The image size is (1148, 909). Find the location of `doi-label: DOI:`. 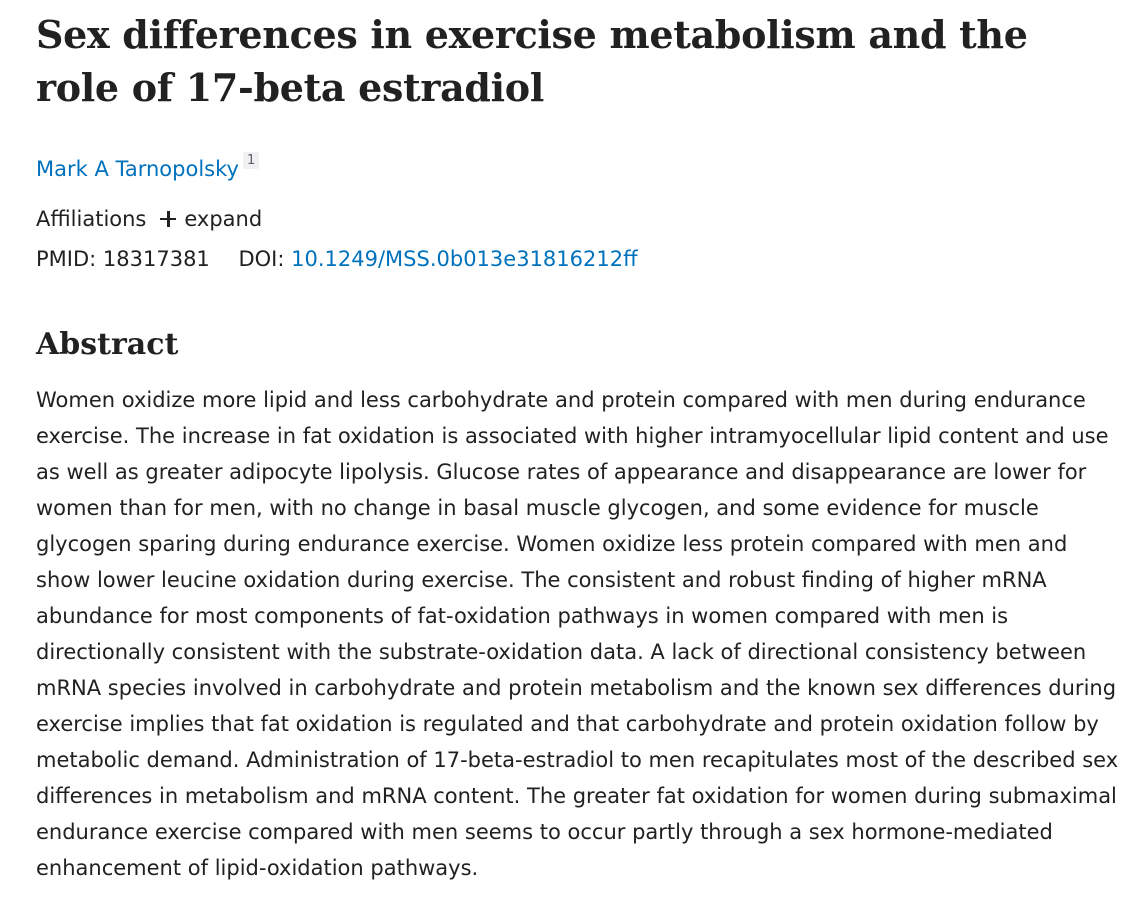

doi-label: DOI: is located at coordinates (265, 259).